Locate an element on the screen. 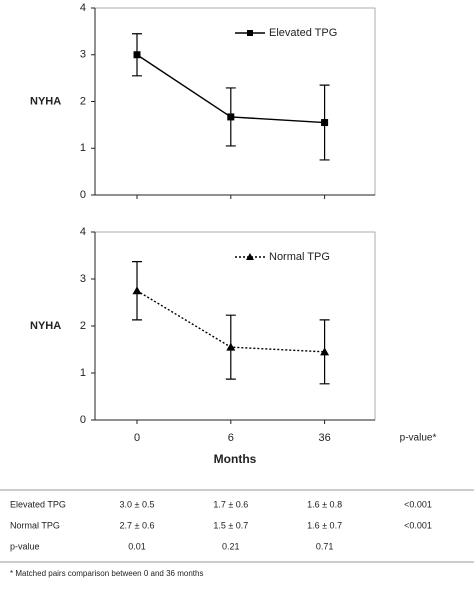 This screenshot has width=474, height=594. table-cell: 1.6 ± 0.8 is located at coordinates (324, 504).